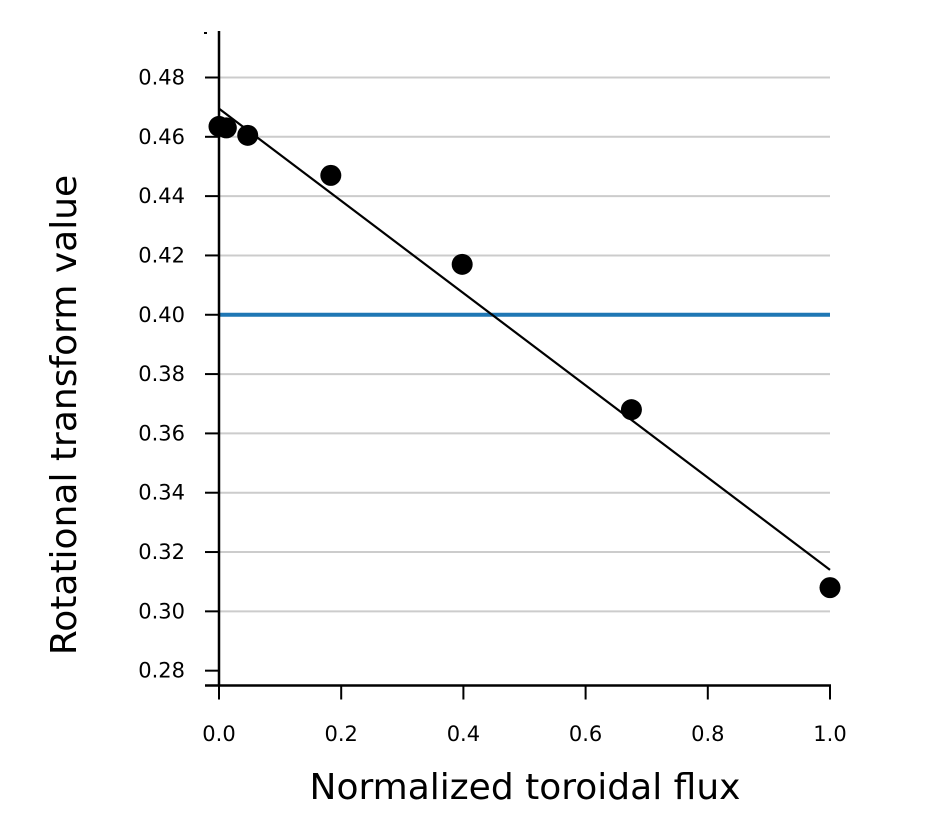 Image resolution: width=934 pixels, height=832 pixels. I want to click on y-tick-label: 0.28, so click(161, 671).